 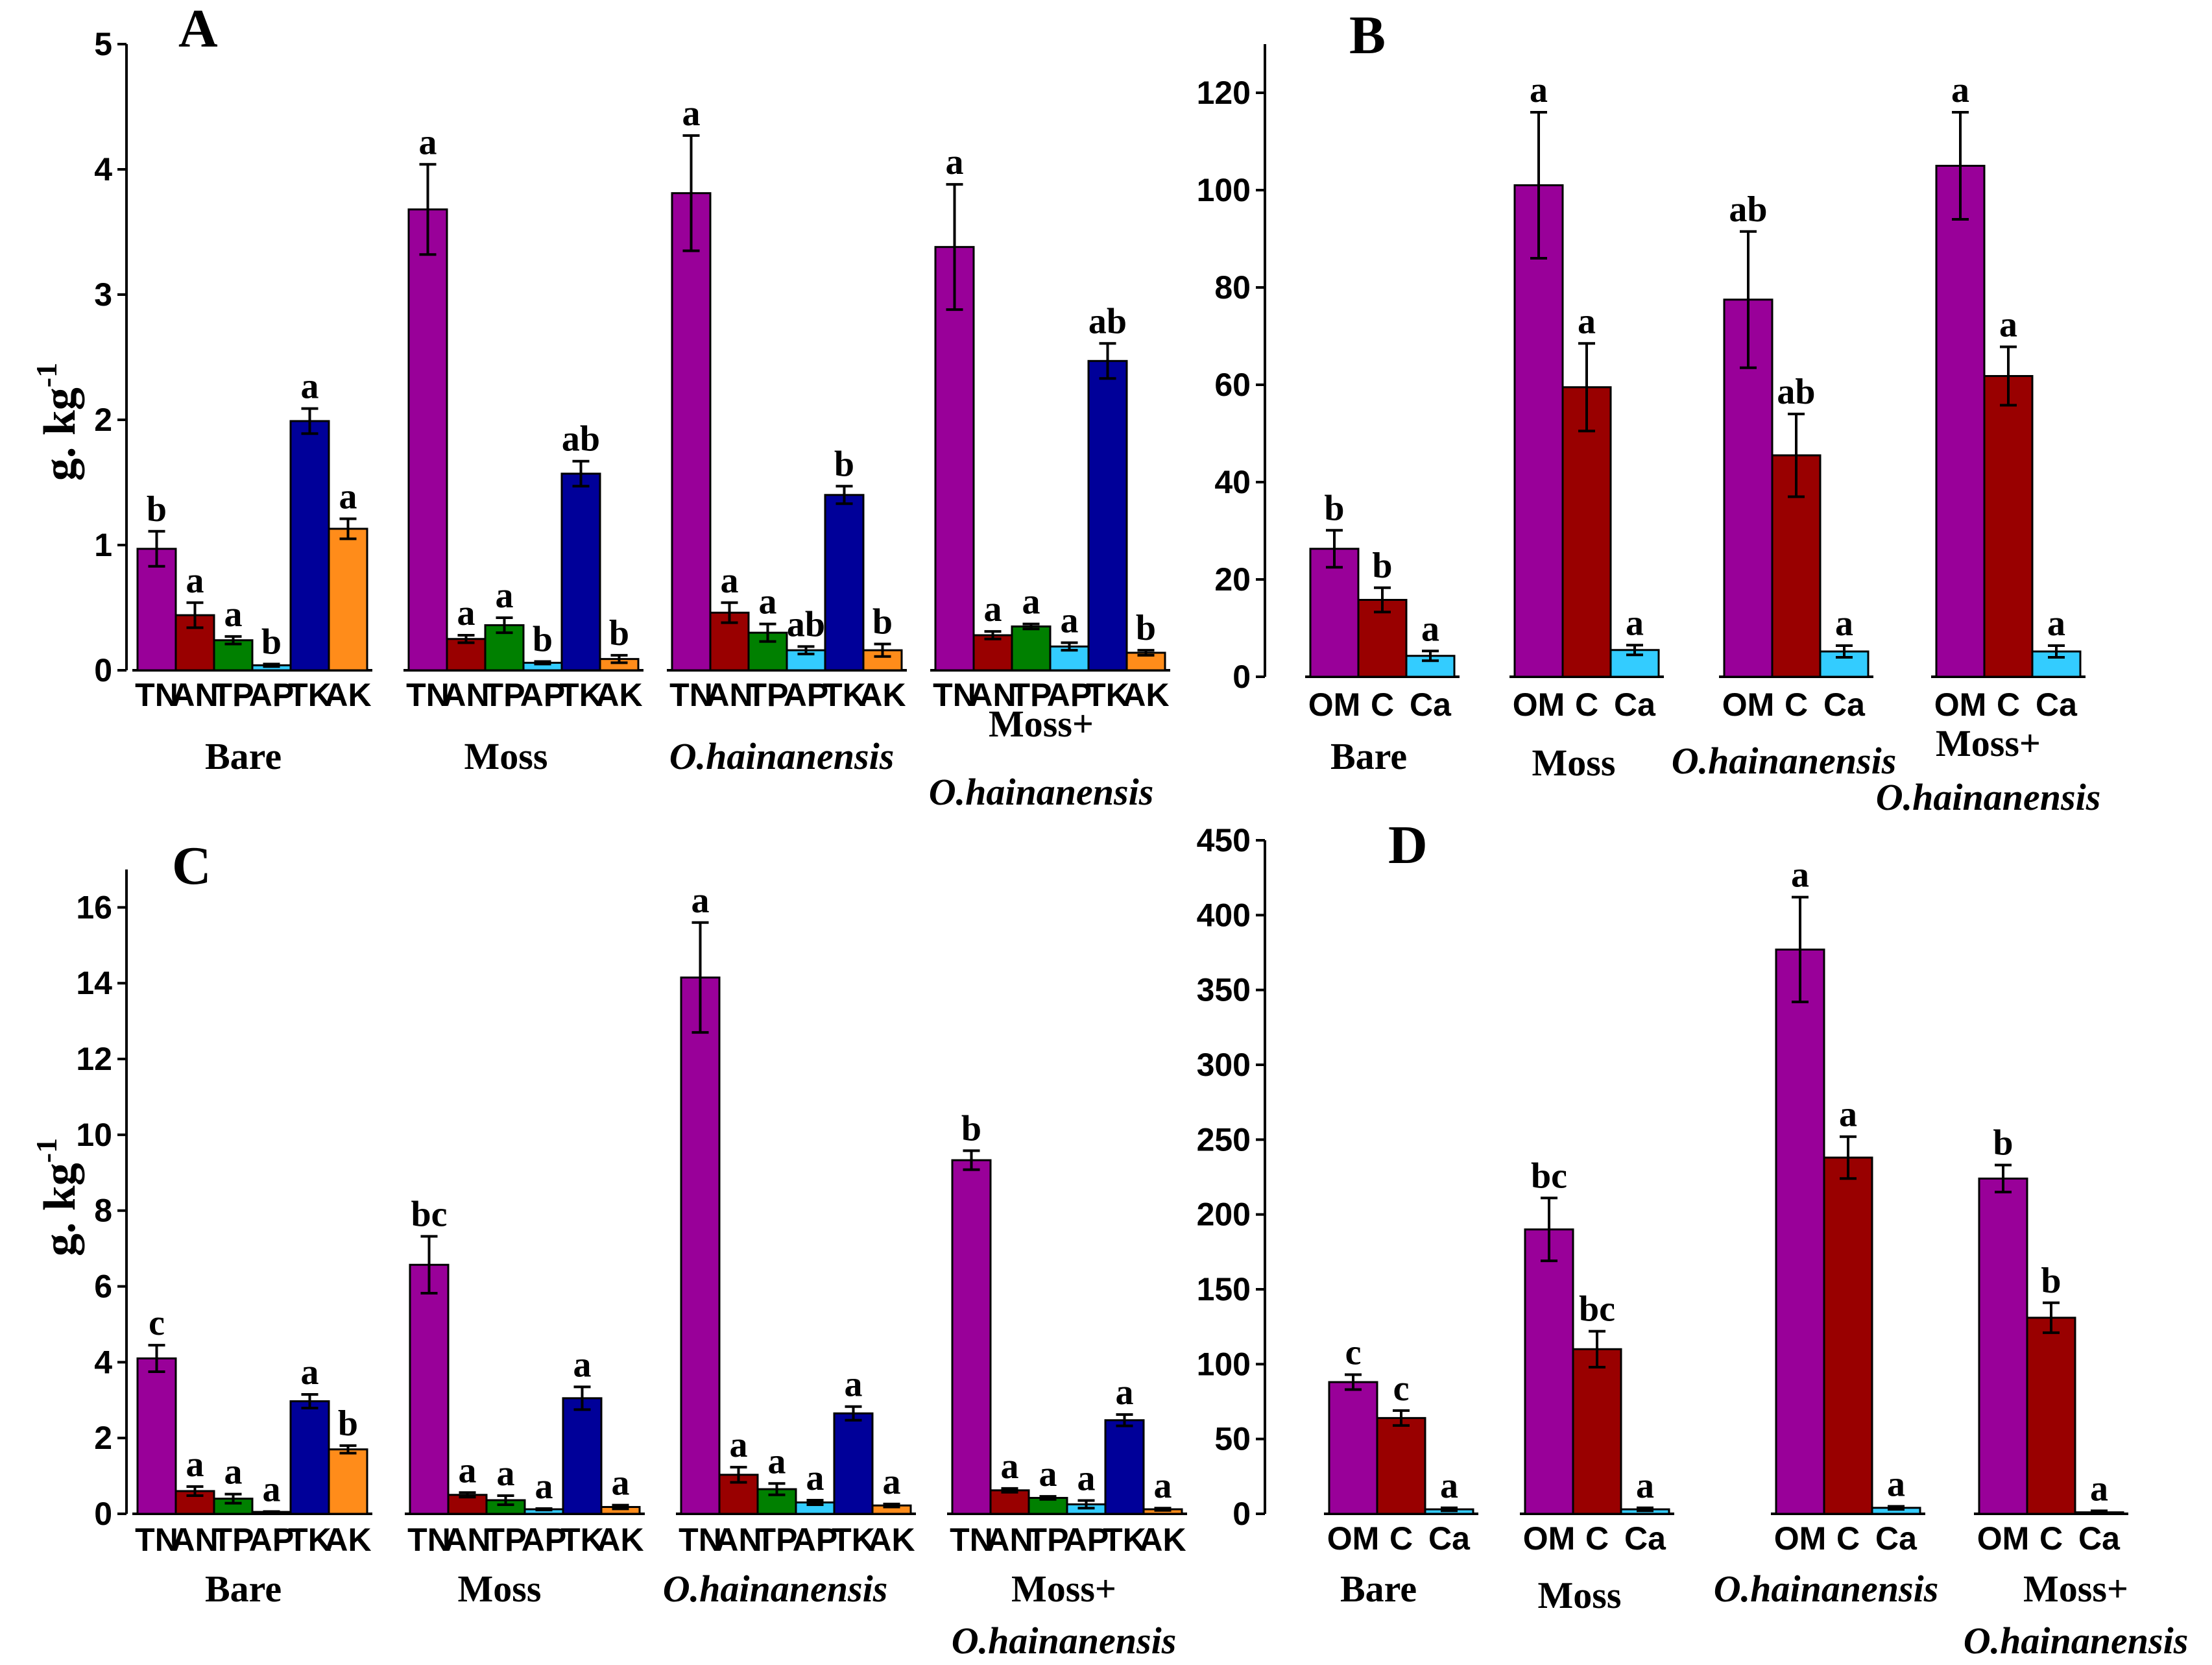 I want to click on y-tick-label: 6, so click(x=103, y=1287).